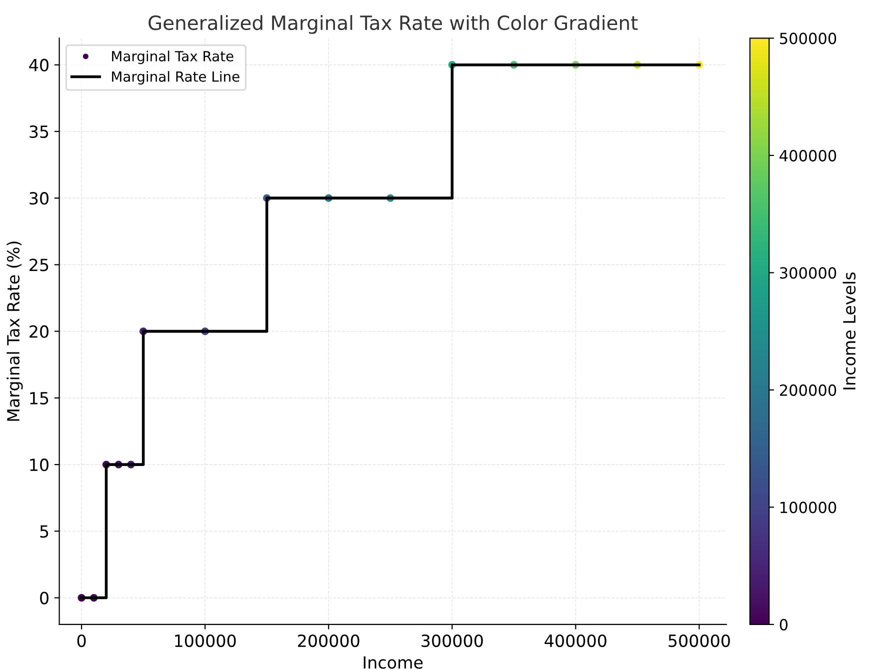  What do you see at coordinates (452, 641) in the screenshot?
I see `x-tick-label: 300000` at bounding box center [452, 641].